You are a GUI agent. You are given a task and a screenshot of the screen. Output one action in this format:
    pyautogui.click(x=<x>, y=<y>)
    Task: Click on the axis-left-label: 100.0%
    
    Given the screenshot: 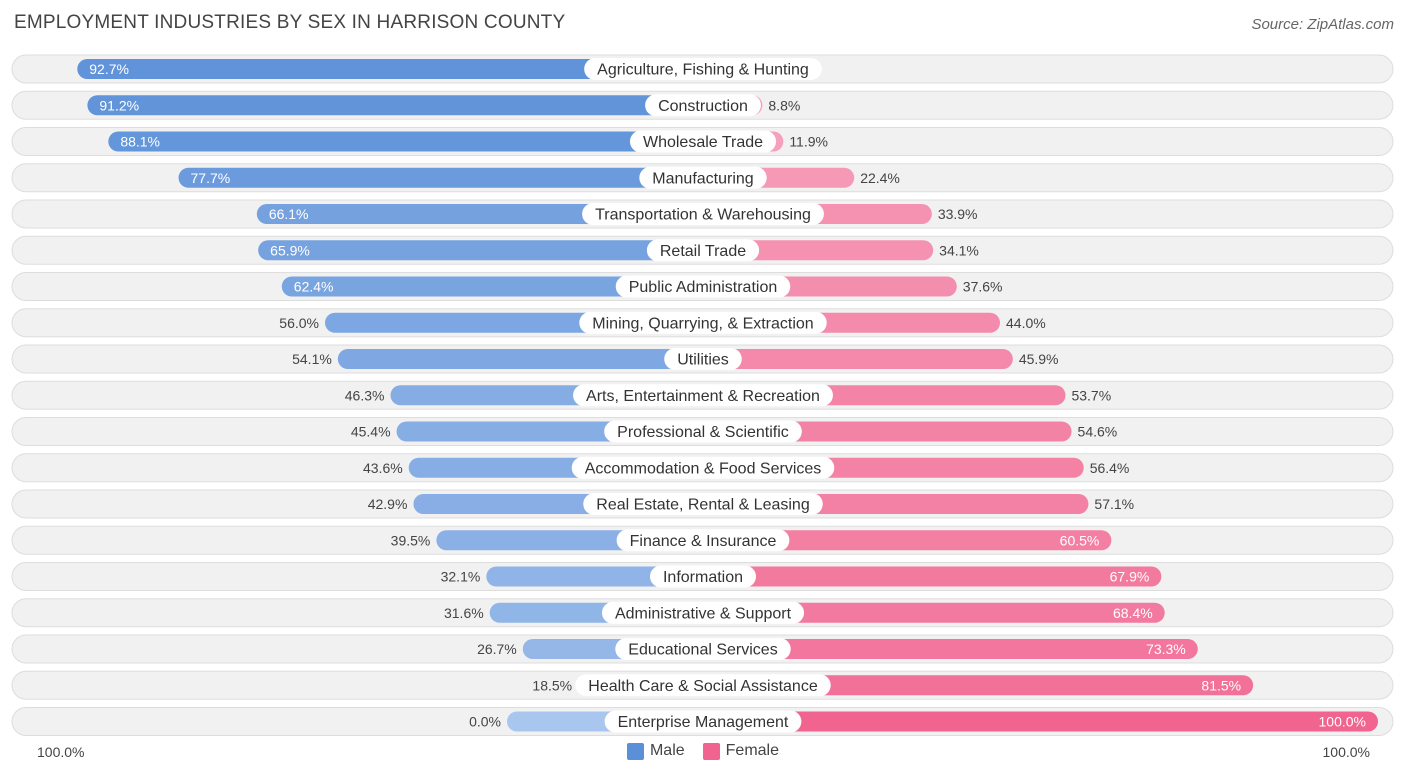 What is the action you would take?
    pyautogui.click(x=61, y=752)
    